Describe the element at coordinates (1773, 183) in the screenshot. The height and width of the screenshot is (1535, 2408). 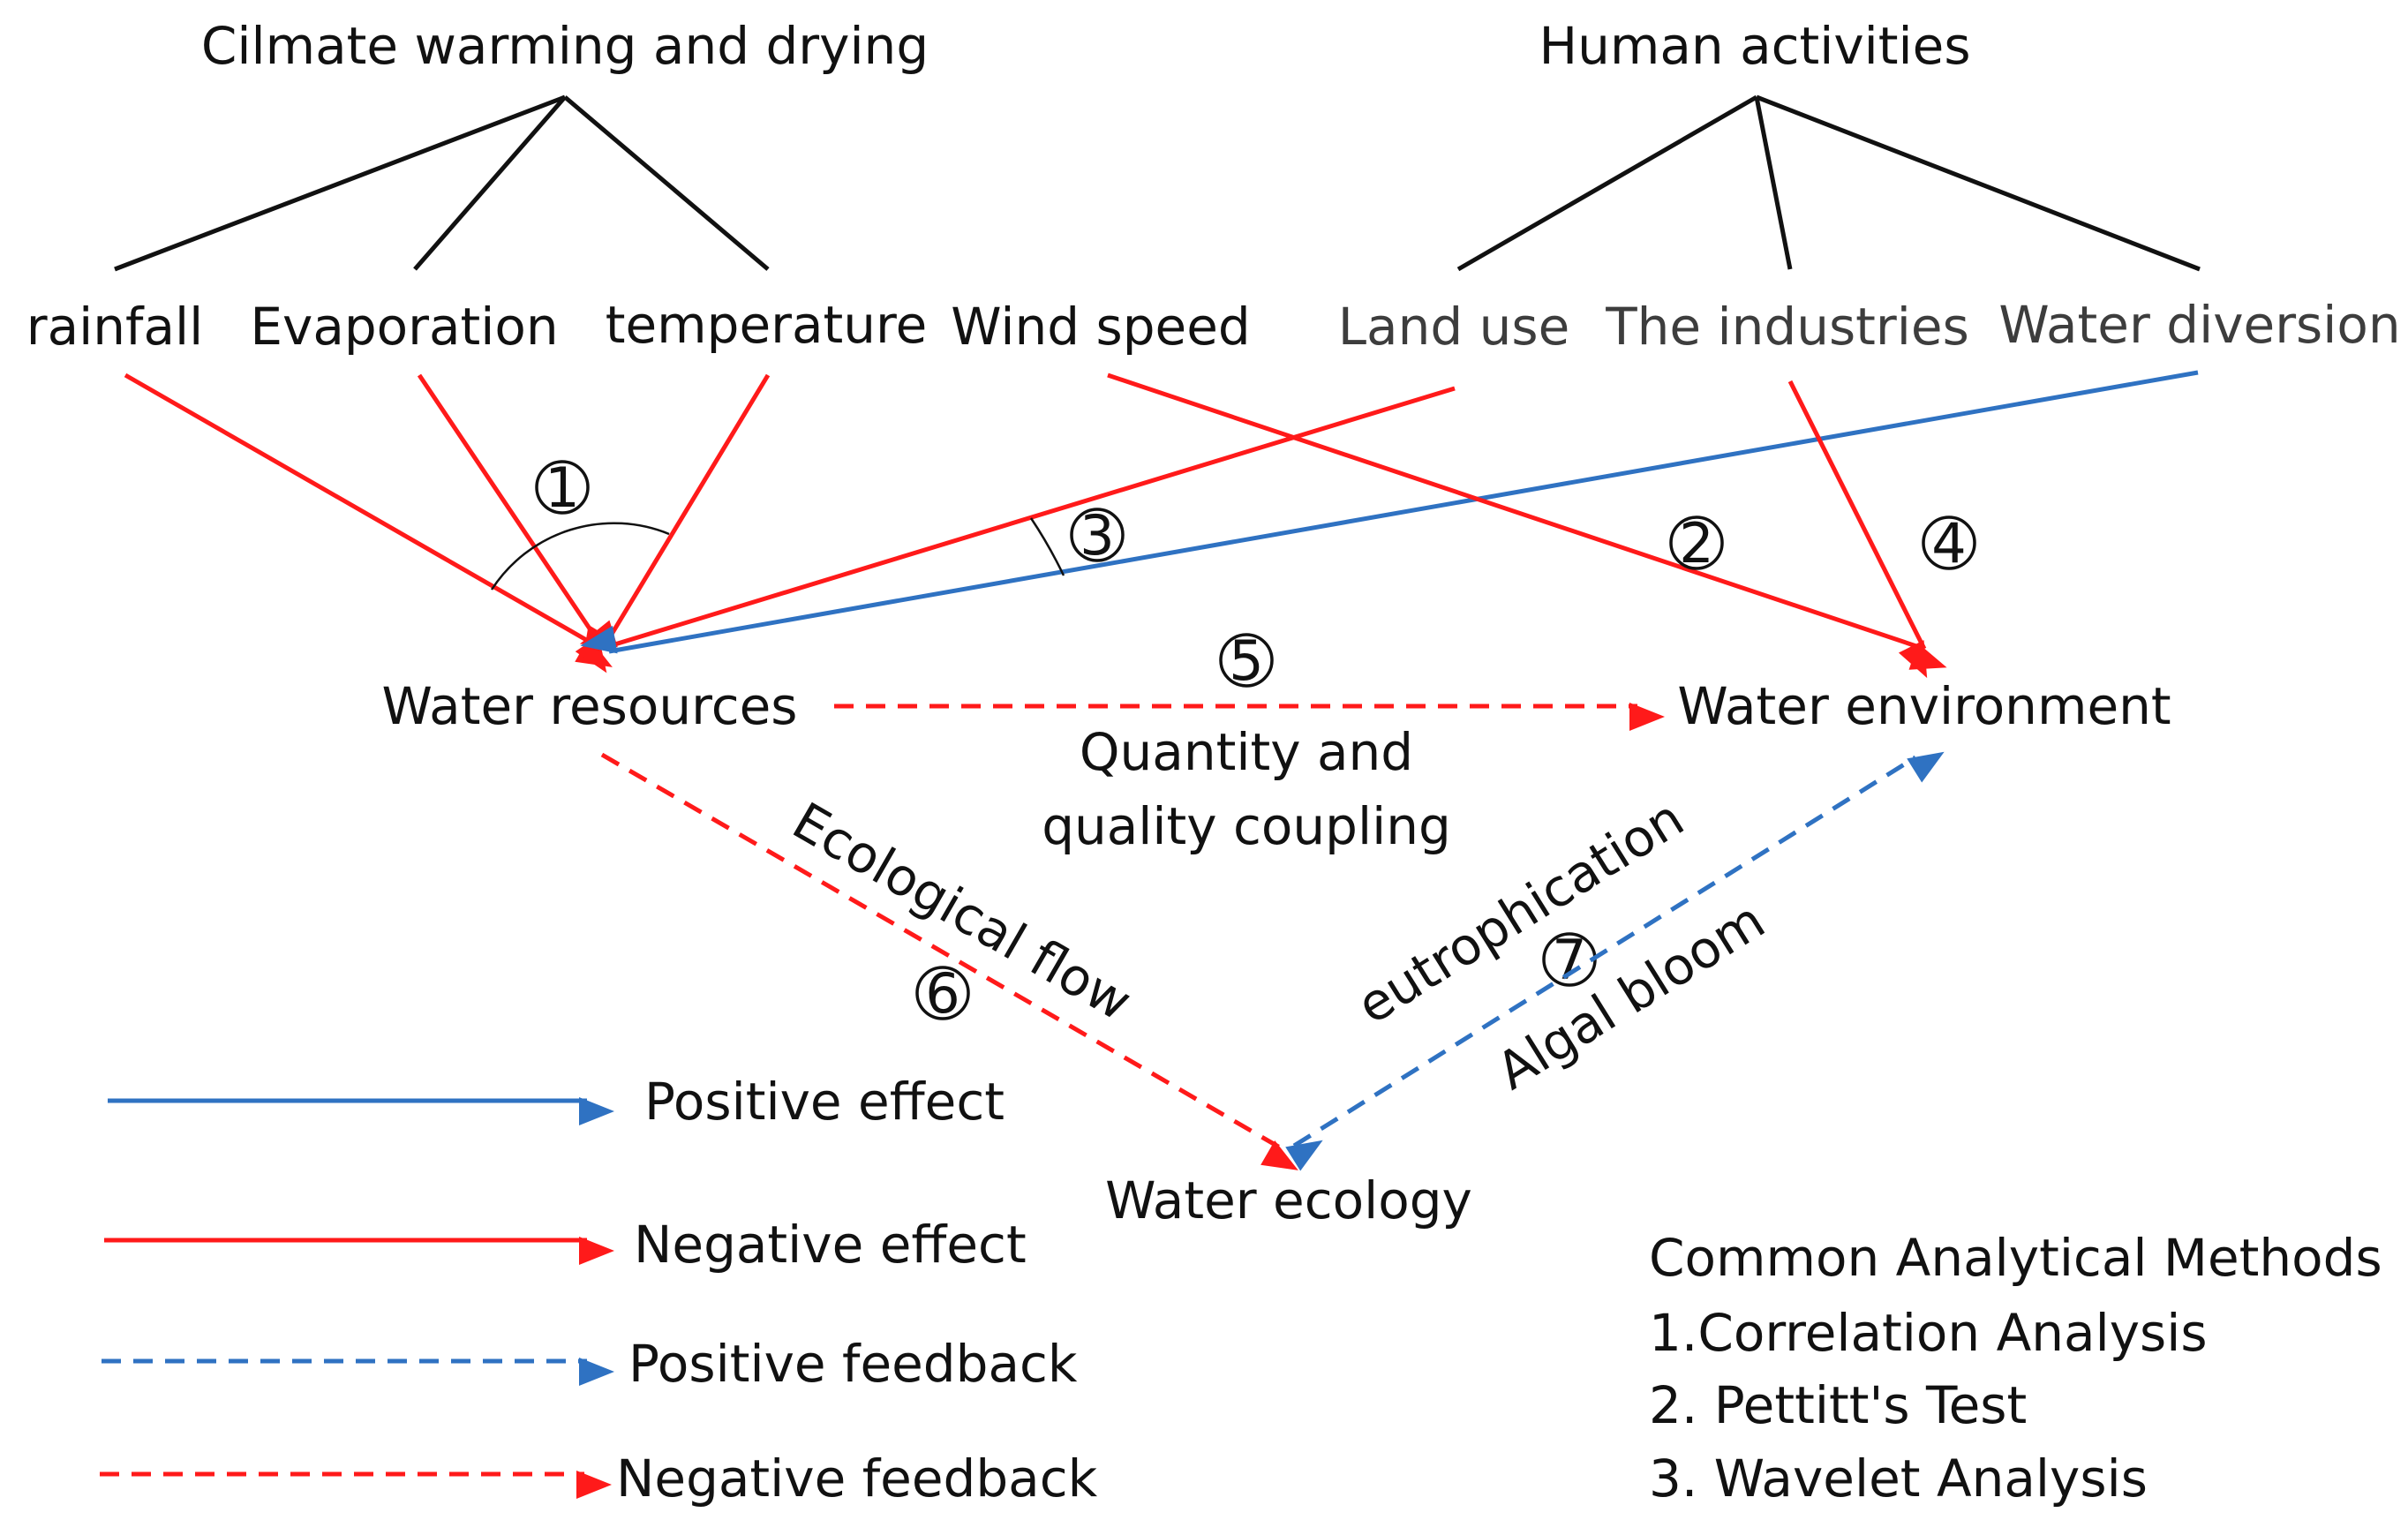
I see `human-branch-industries` at that location.